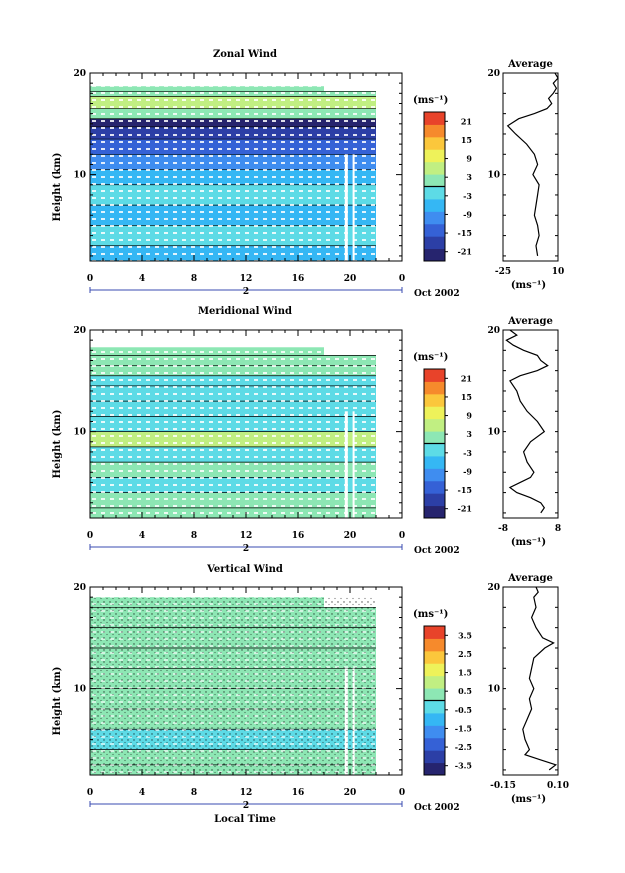 The width and height of the screenshot is (625, 873). Describe the element at coordinates (79, 176) in the screenshot. I see `y-tick-label: 10` at that location.